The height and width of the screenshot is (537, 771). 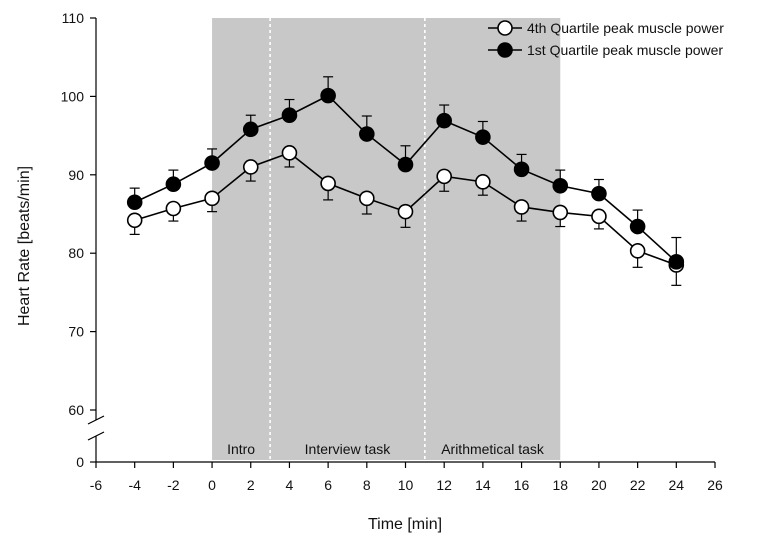 What do you see at coordinates (96, 485) in the screenshot?
I see `x-tick-label: -6` at bounding box center [96, 485].